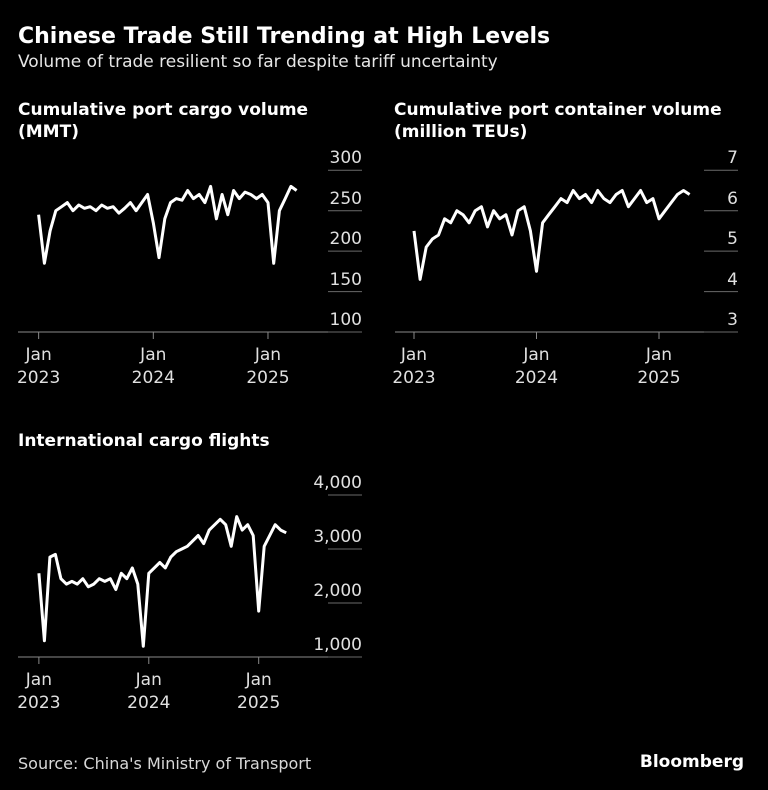 The width and height of the screenshot is (768, 790). I want to click on source: Source: China's Ministry of Transport, so click(165, 763).